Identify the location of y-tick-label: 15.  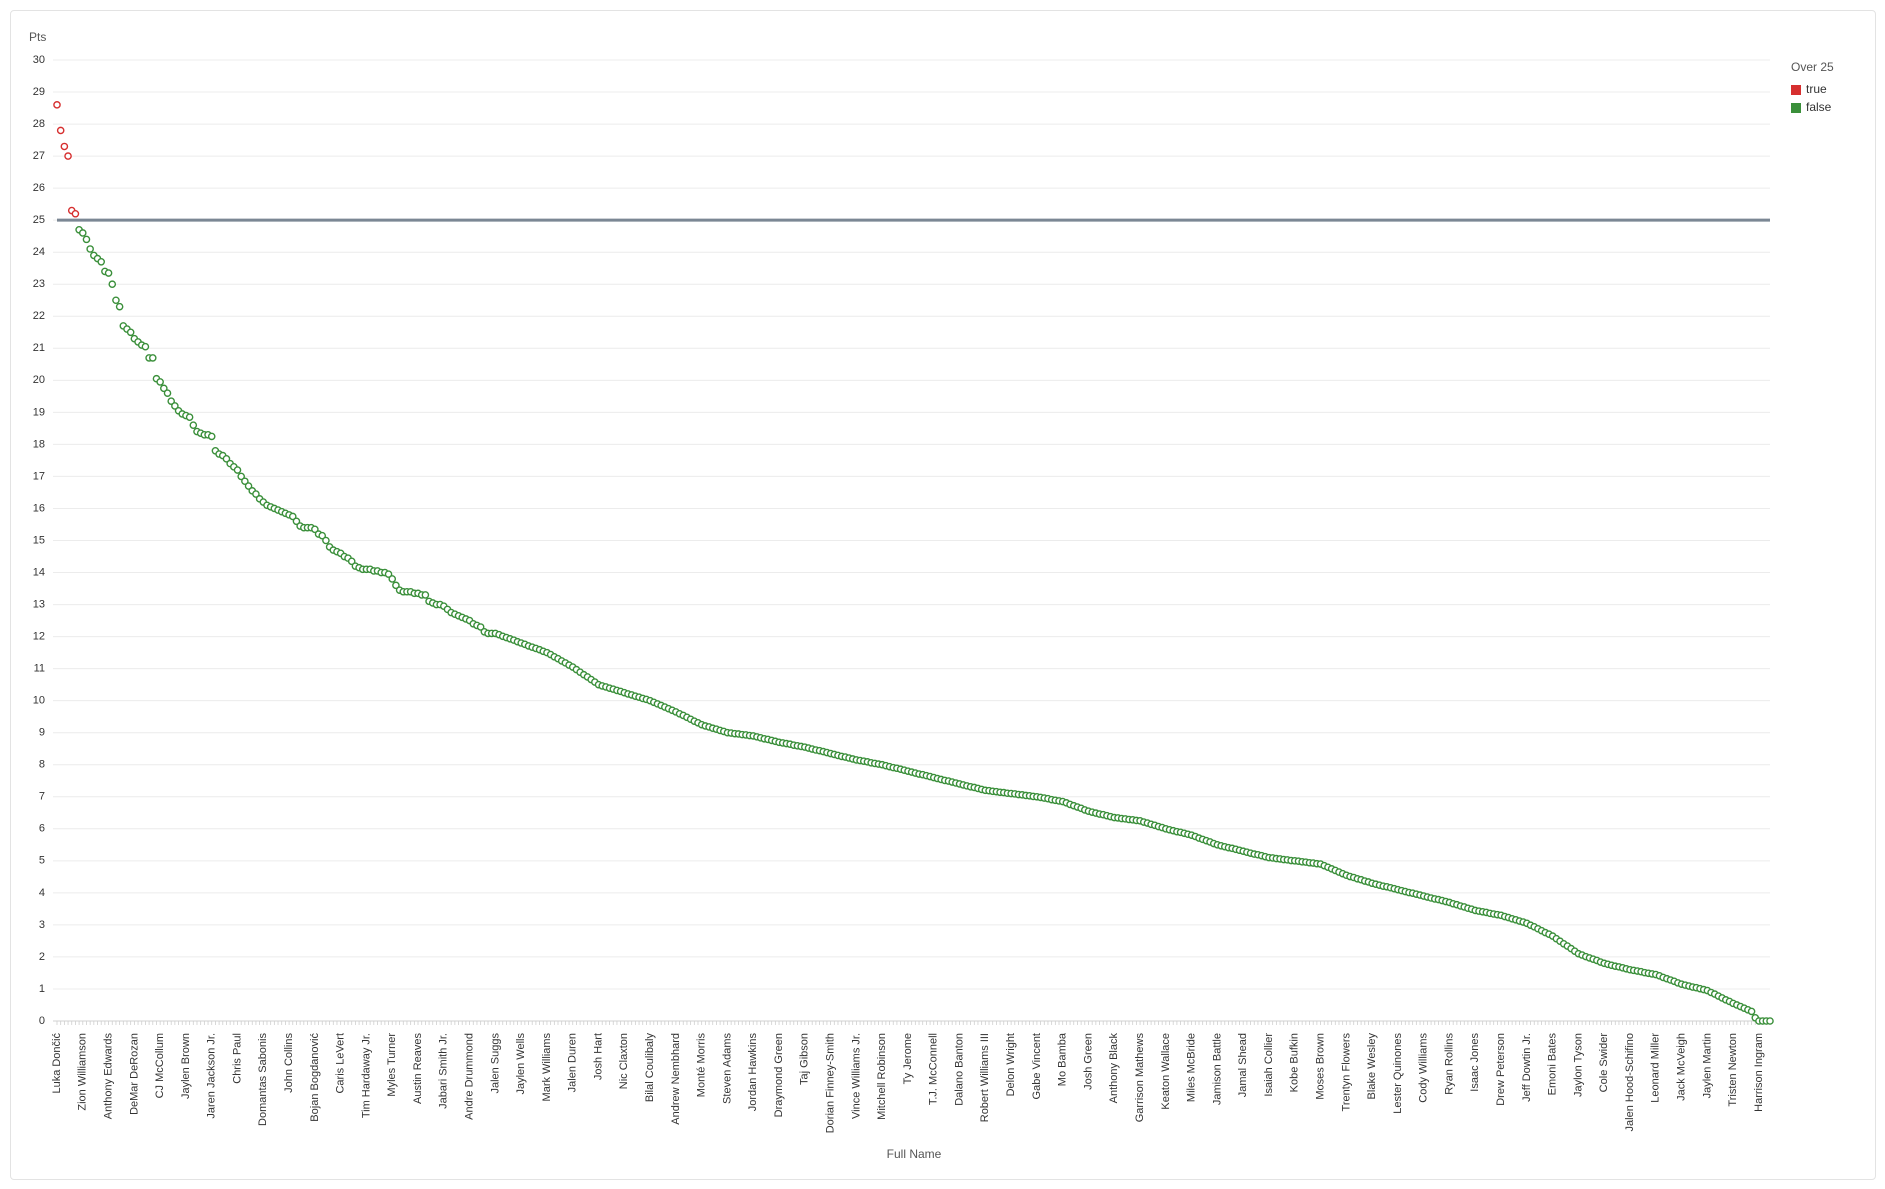
(39, 540).